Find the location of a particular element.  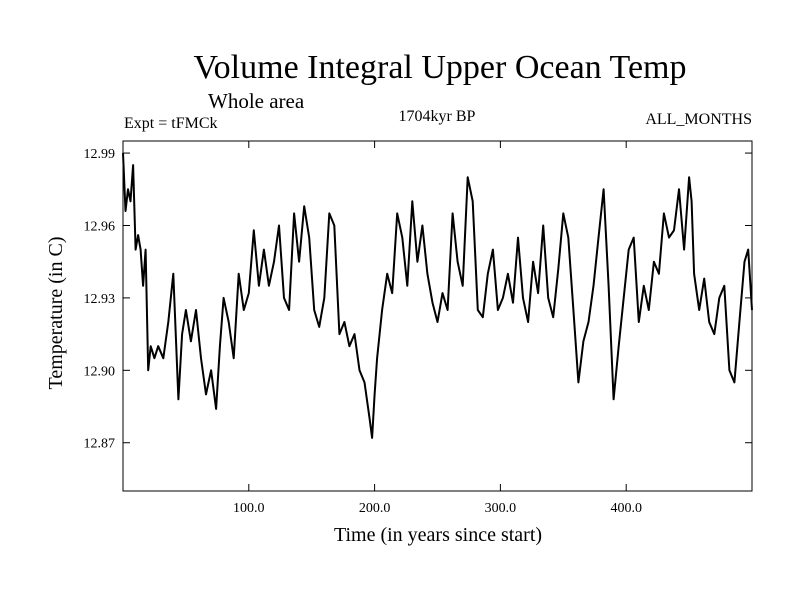

months-label: ALL_MONTHS is located at coordinates (698, 119).